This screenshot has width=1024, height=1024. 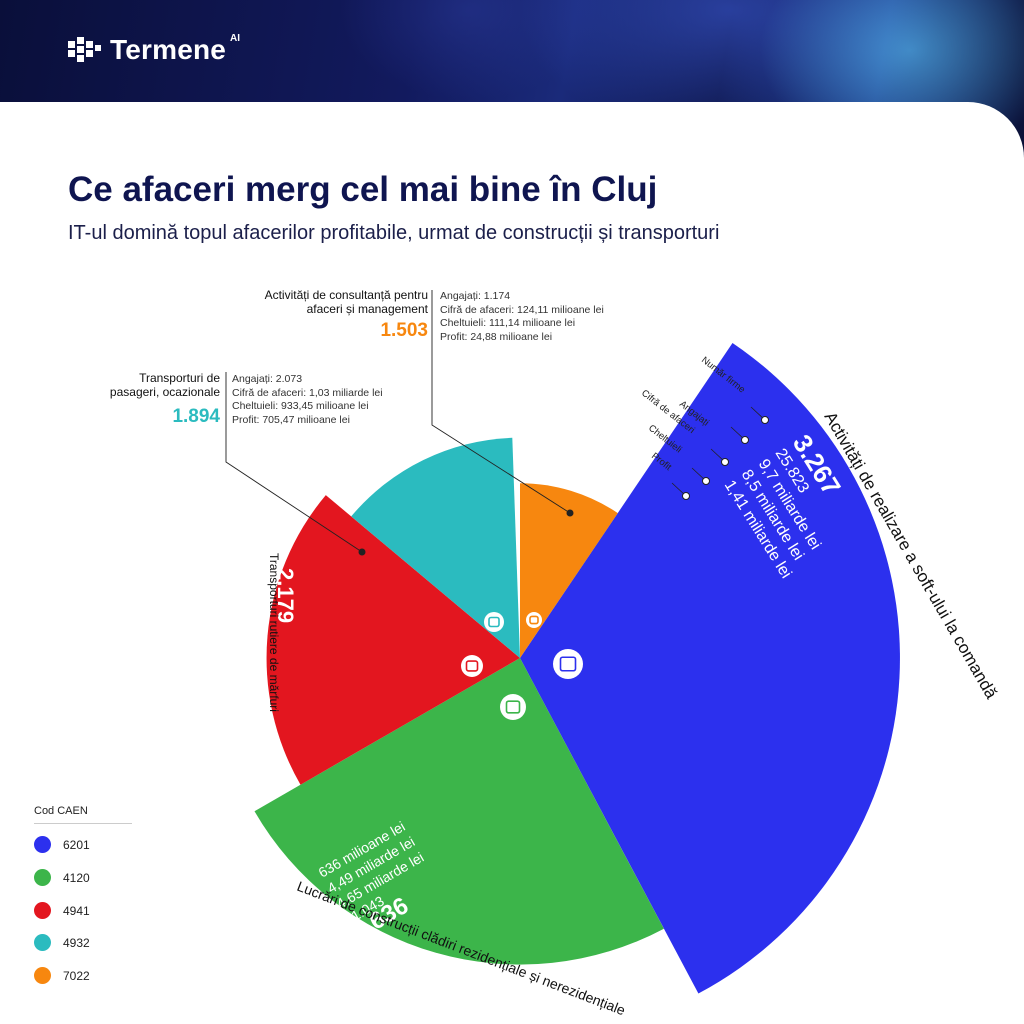 I want to click on building-icon, so click(x=513, y=707).